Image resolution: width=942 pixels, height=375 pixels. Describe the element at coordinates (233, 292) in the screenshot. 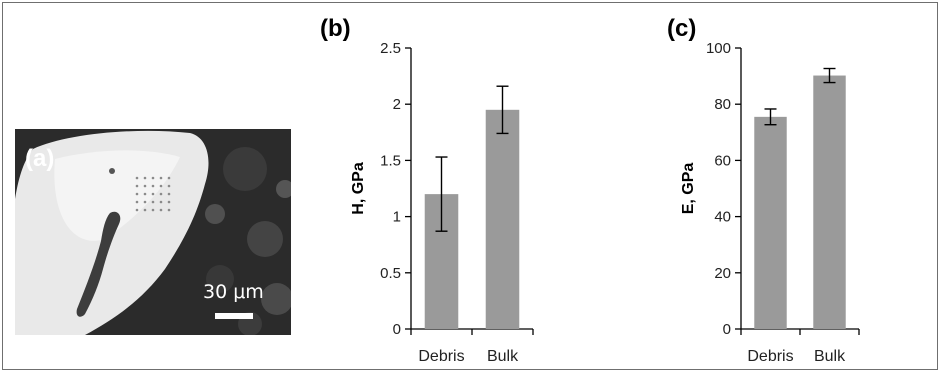

I see `scale-bar-label: 30 μm` at that location.